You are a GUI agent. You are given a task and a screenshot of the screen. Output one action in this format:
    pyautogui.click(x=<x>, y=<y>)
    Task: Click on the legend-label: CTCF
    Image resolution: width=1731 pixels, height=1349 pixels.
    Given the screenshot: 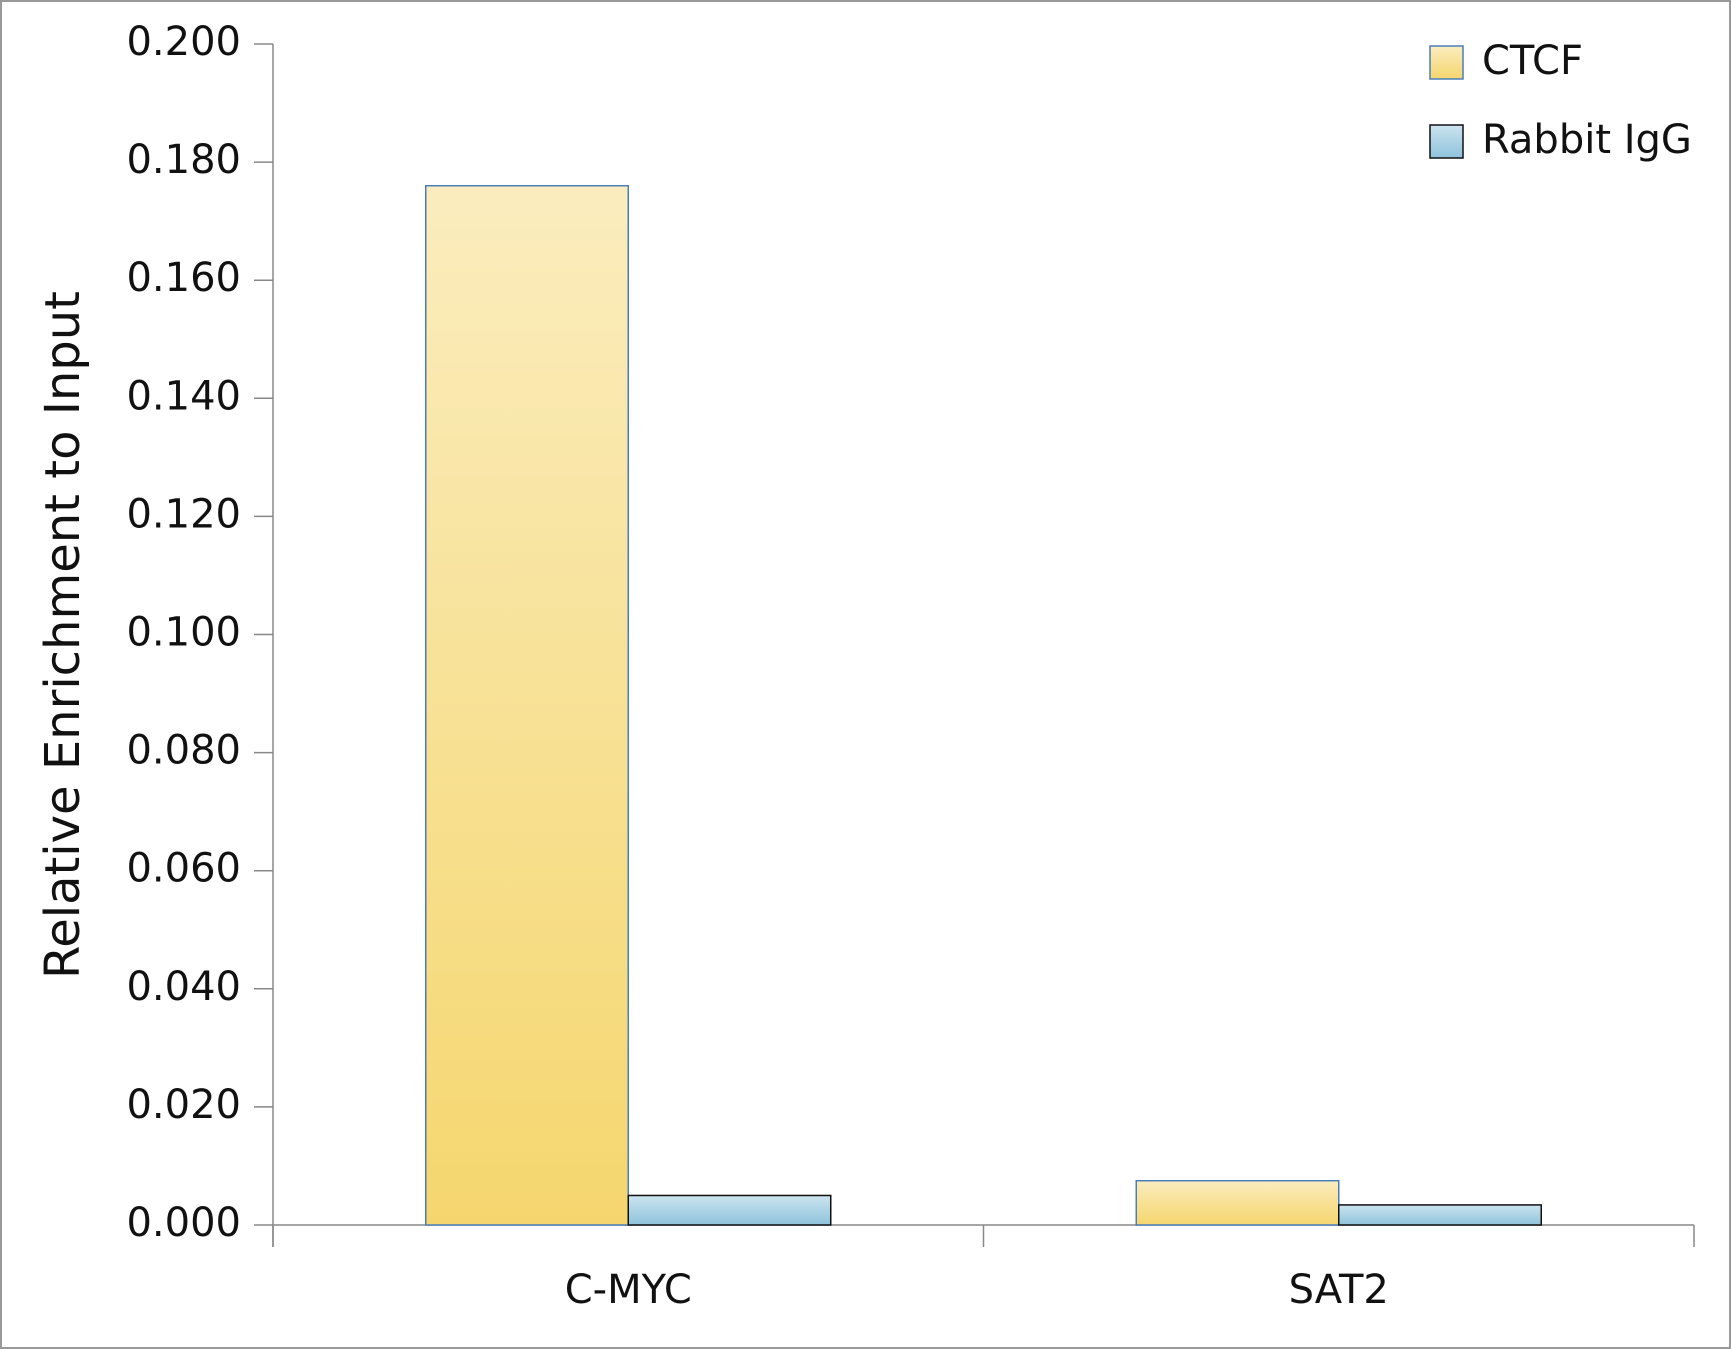 What is the action you would take?
    pyautogui.click(x=1532, y=61)
    